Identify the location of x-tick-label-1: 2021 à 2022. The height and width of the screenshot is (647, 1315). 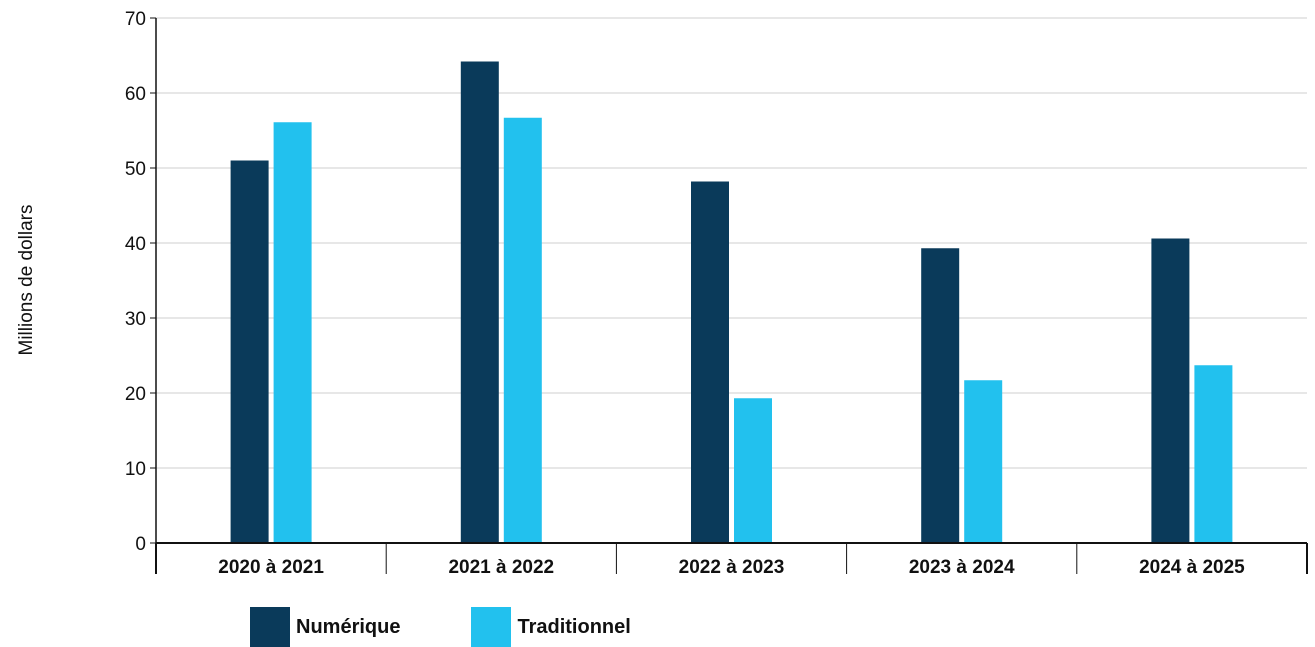
(501, 567).